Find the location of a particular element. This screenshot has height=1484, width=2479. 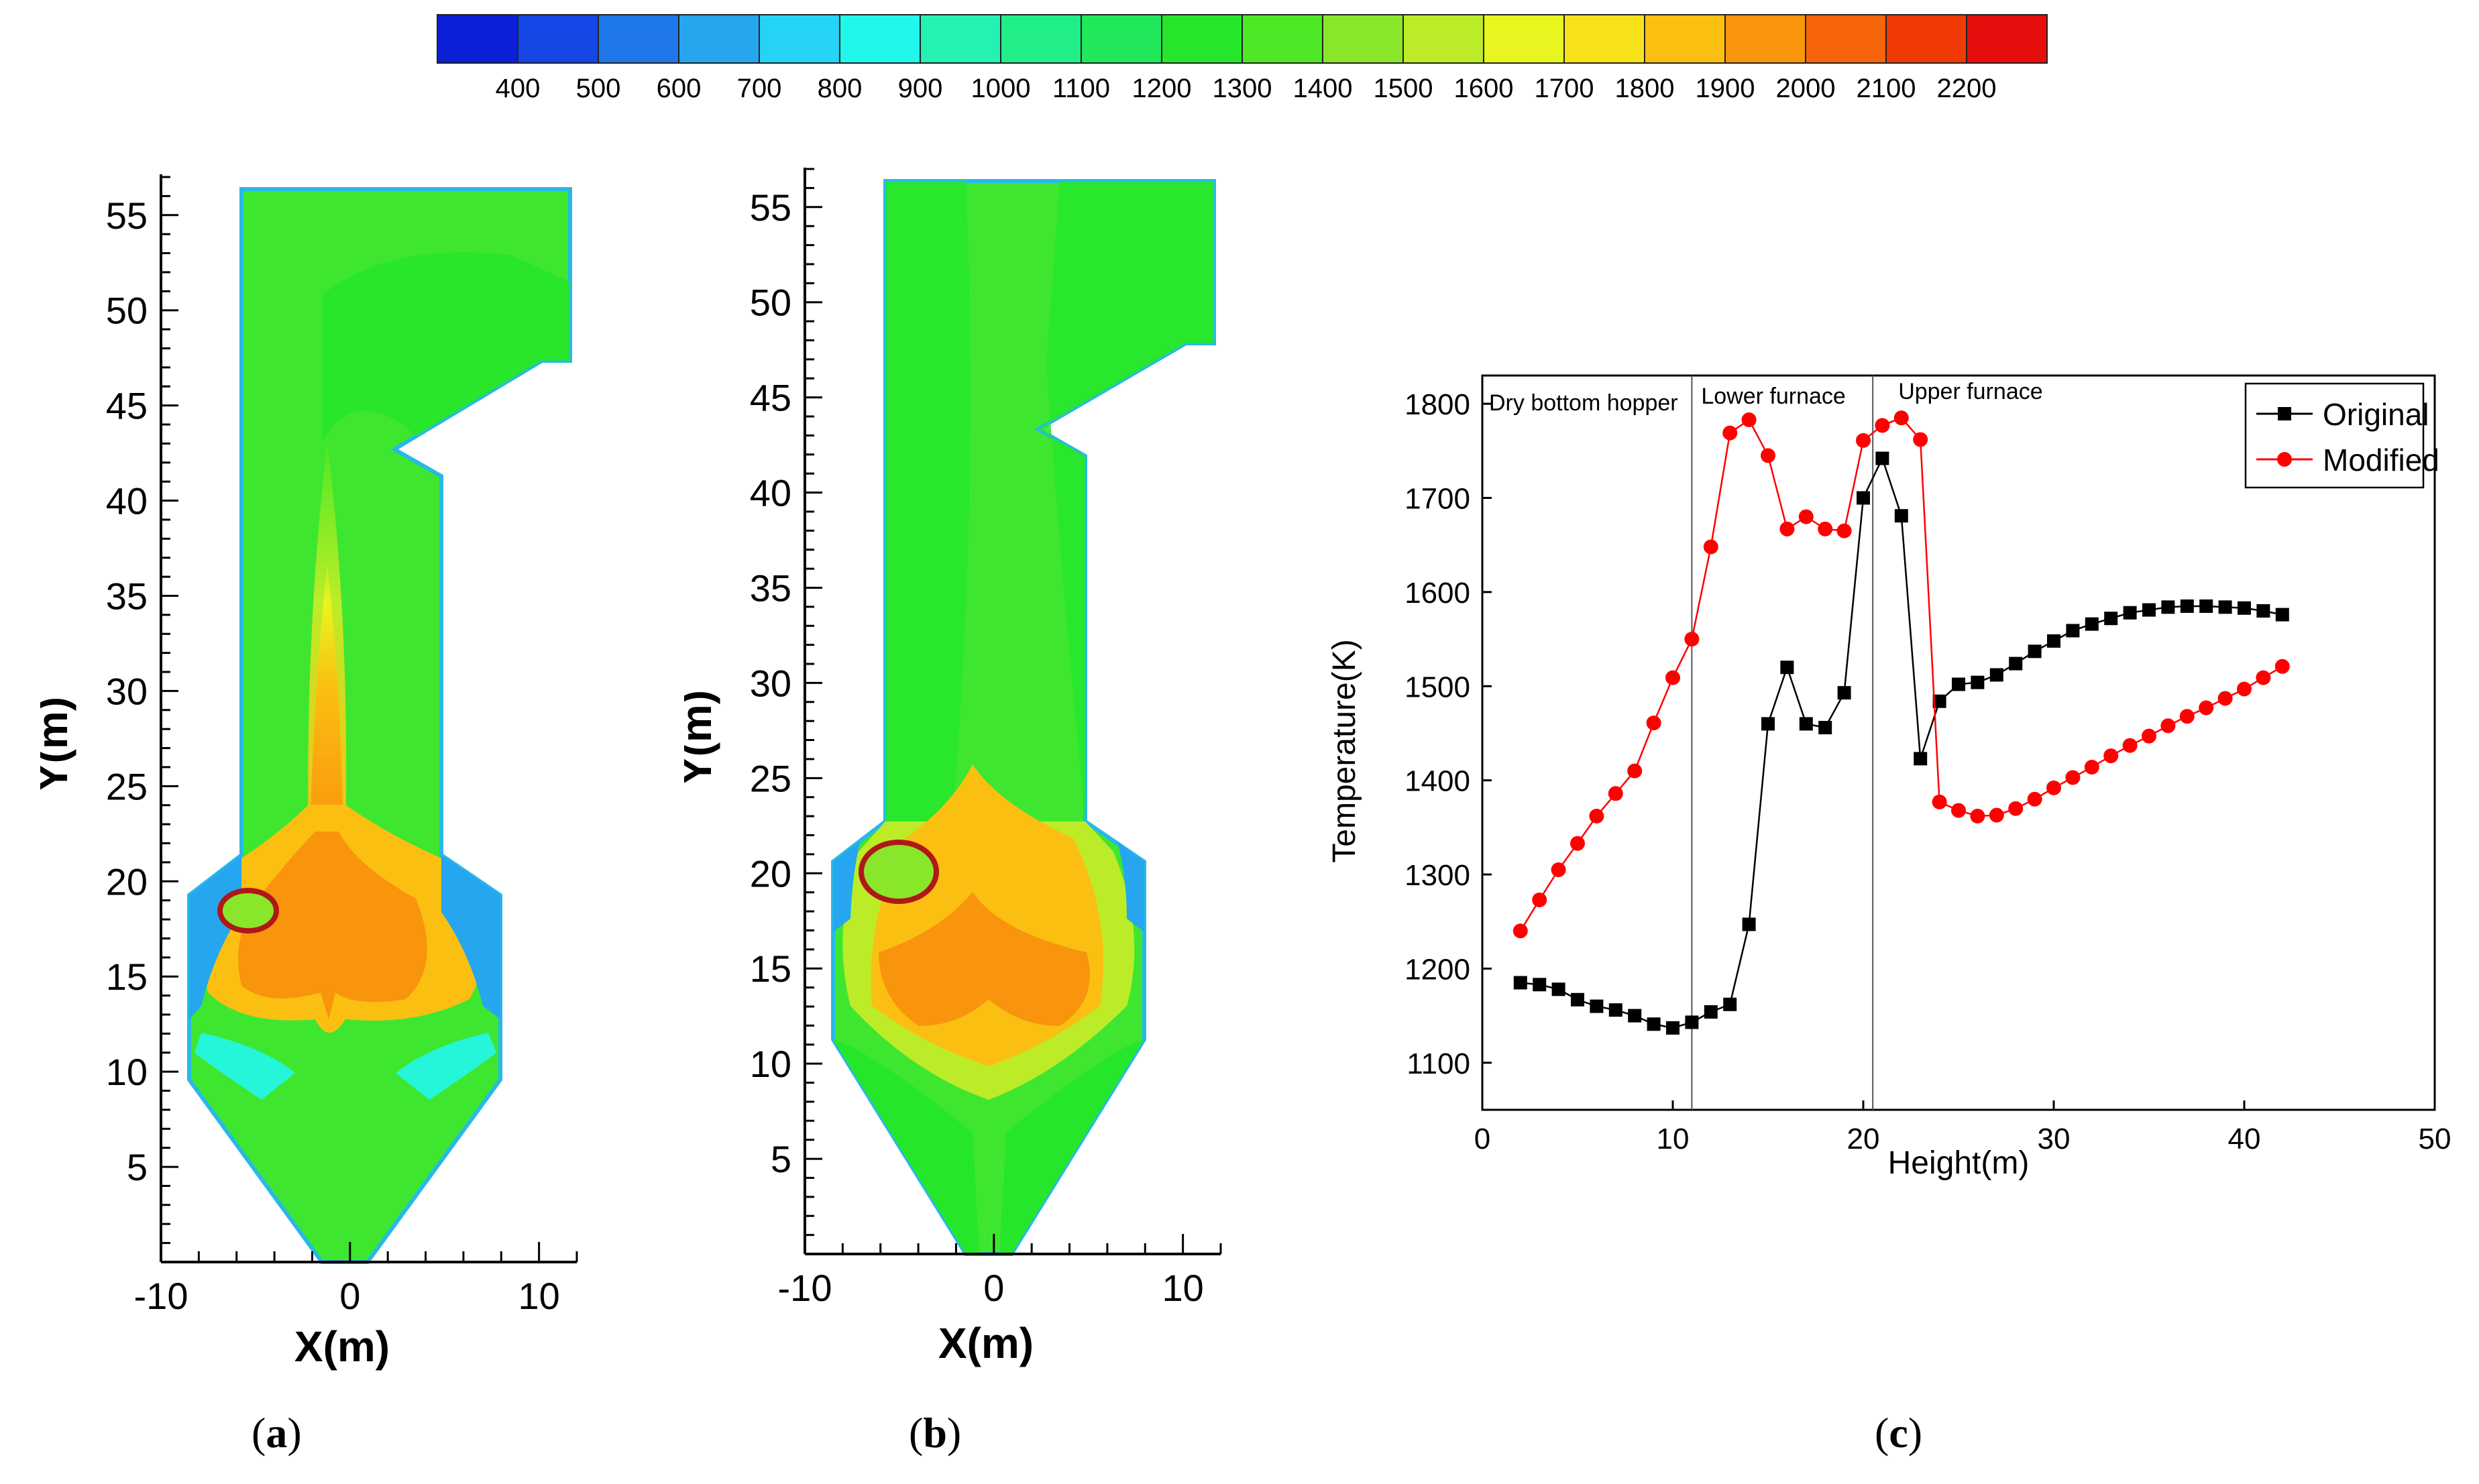

left-cool-zone is located at coordinates (847, 887).